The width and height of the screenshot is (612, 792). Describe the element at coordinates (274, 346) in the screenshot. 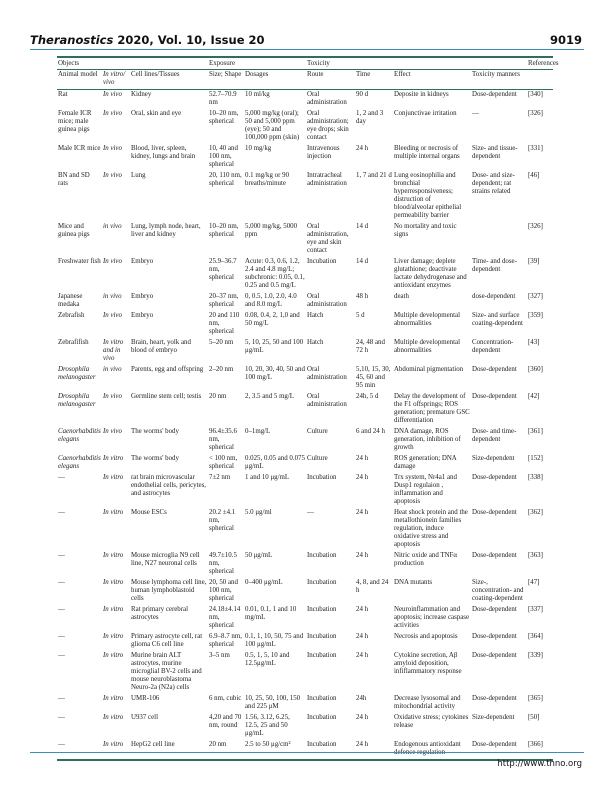

I see `cell-dosages: 5, 10, 25, 50 and 100 μg/mL` at that location.